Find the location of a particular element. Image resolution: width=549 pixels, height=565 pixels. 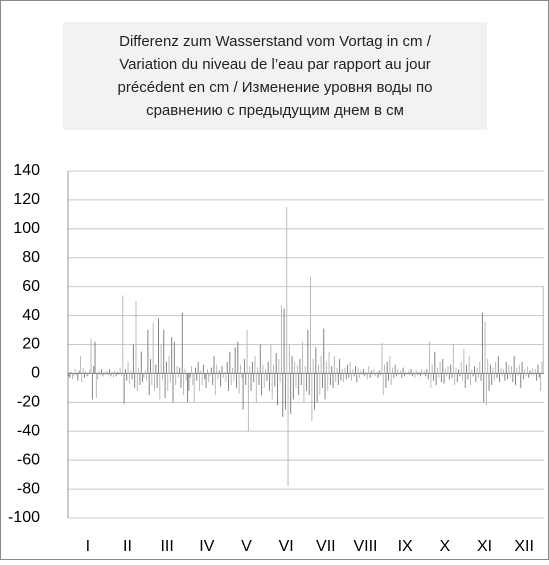

chart-title: сравнению с предыдущим днем в см is located at coordinates (275, 110).